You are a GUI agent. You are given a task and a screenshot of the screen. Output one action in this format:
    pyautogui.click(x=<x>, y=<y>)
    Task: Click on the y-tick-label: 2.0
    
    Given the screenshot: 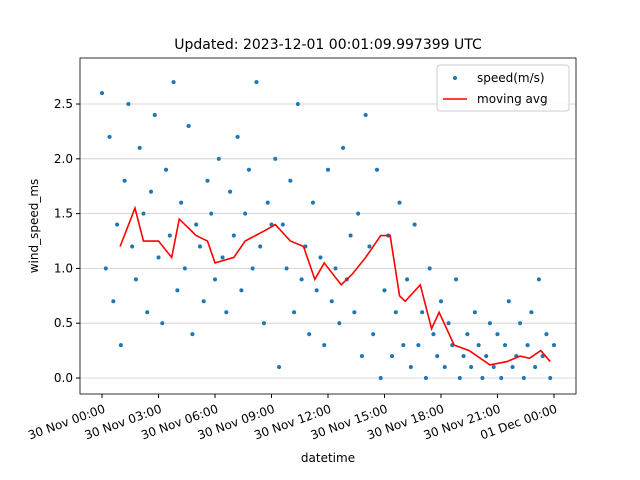 What is the action you would take?
    pyautogui.click(x=63, y=159)
    